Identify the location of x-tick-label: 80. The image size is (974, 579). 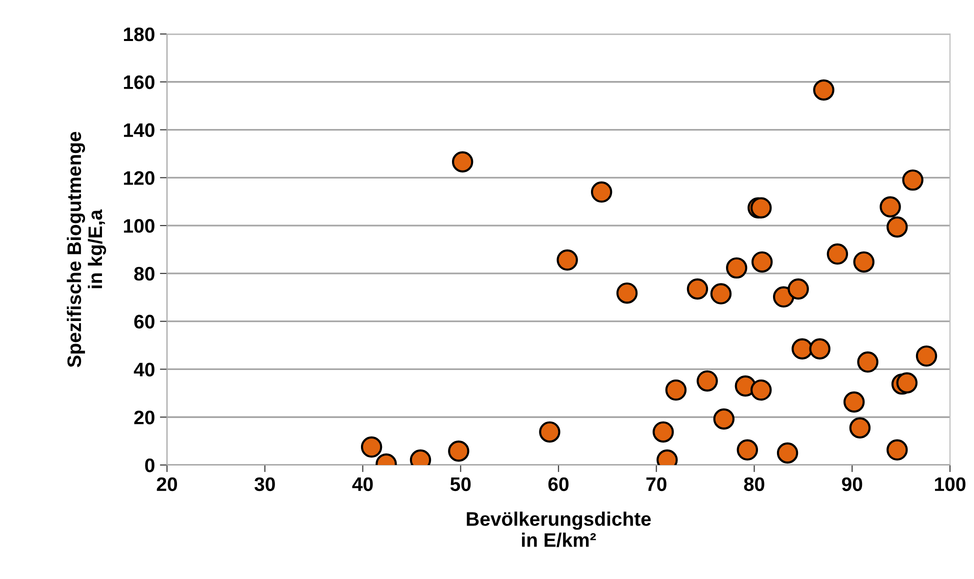
(754, 484).